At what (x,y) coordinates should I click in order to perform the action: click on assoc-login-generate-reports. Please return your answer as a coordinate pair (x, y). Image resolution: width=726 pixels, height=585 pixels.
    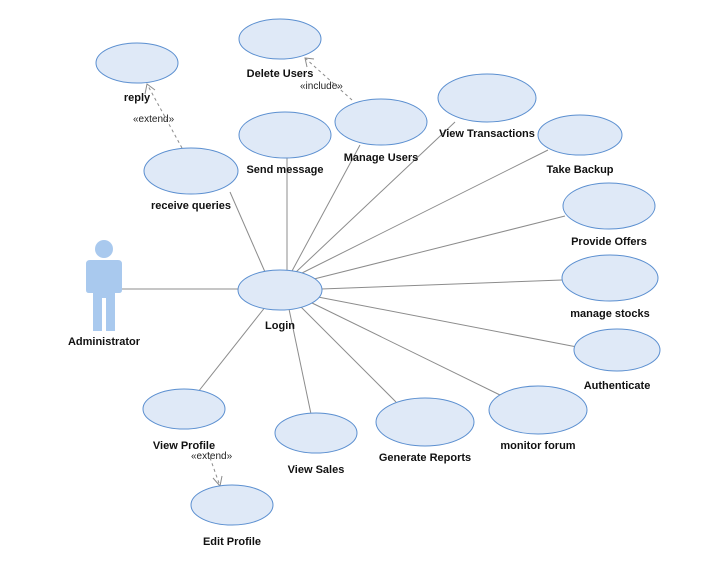
    Looking at the image, I should click on (348, 354).